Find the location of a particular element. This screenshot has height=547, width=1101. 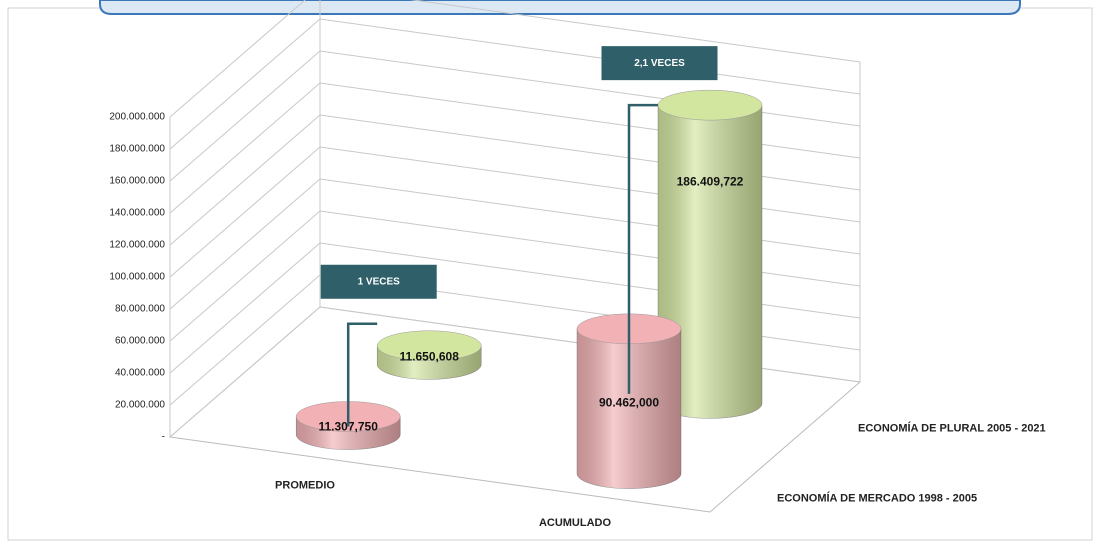

annotation: 2,1 VECES is located at coordinates (659, 63).